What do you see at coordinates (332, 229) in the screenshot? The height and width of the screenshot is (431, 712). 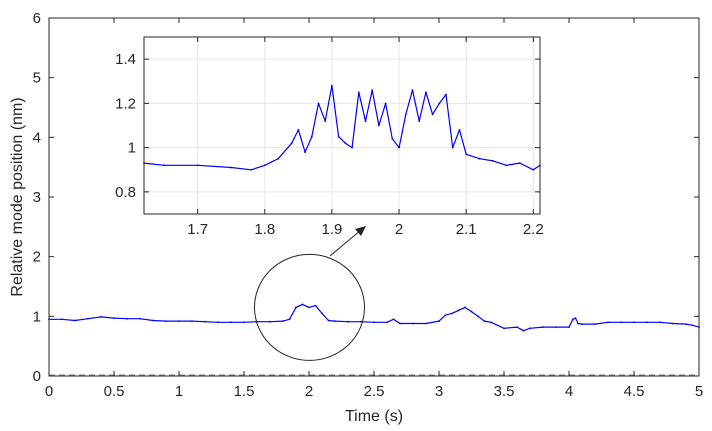 I see `inset-x-tick-label: 1.9` at bounding box center [332, 229].